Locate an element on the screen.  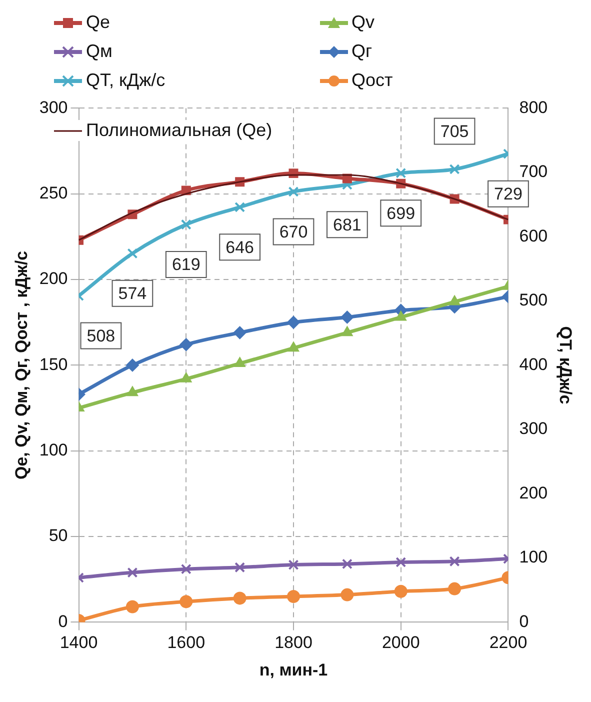
y2-tick-label: 0 is located at coordinates (524, 621).